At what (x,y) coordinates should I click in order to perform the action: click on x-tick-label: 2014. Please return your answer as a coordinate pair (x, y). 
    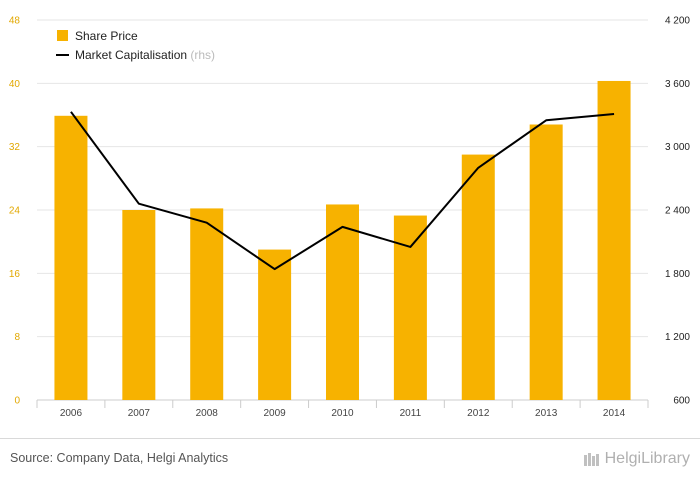
    Looking at the image, I should click on (614, 413).